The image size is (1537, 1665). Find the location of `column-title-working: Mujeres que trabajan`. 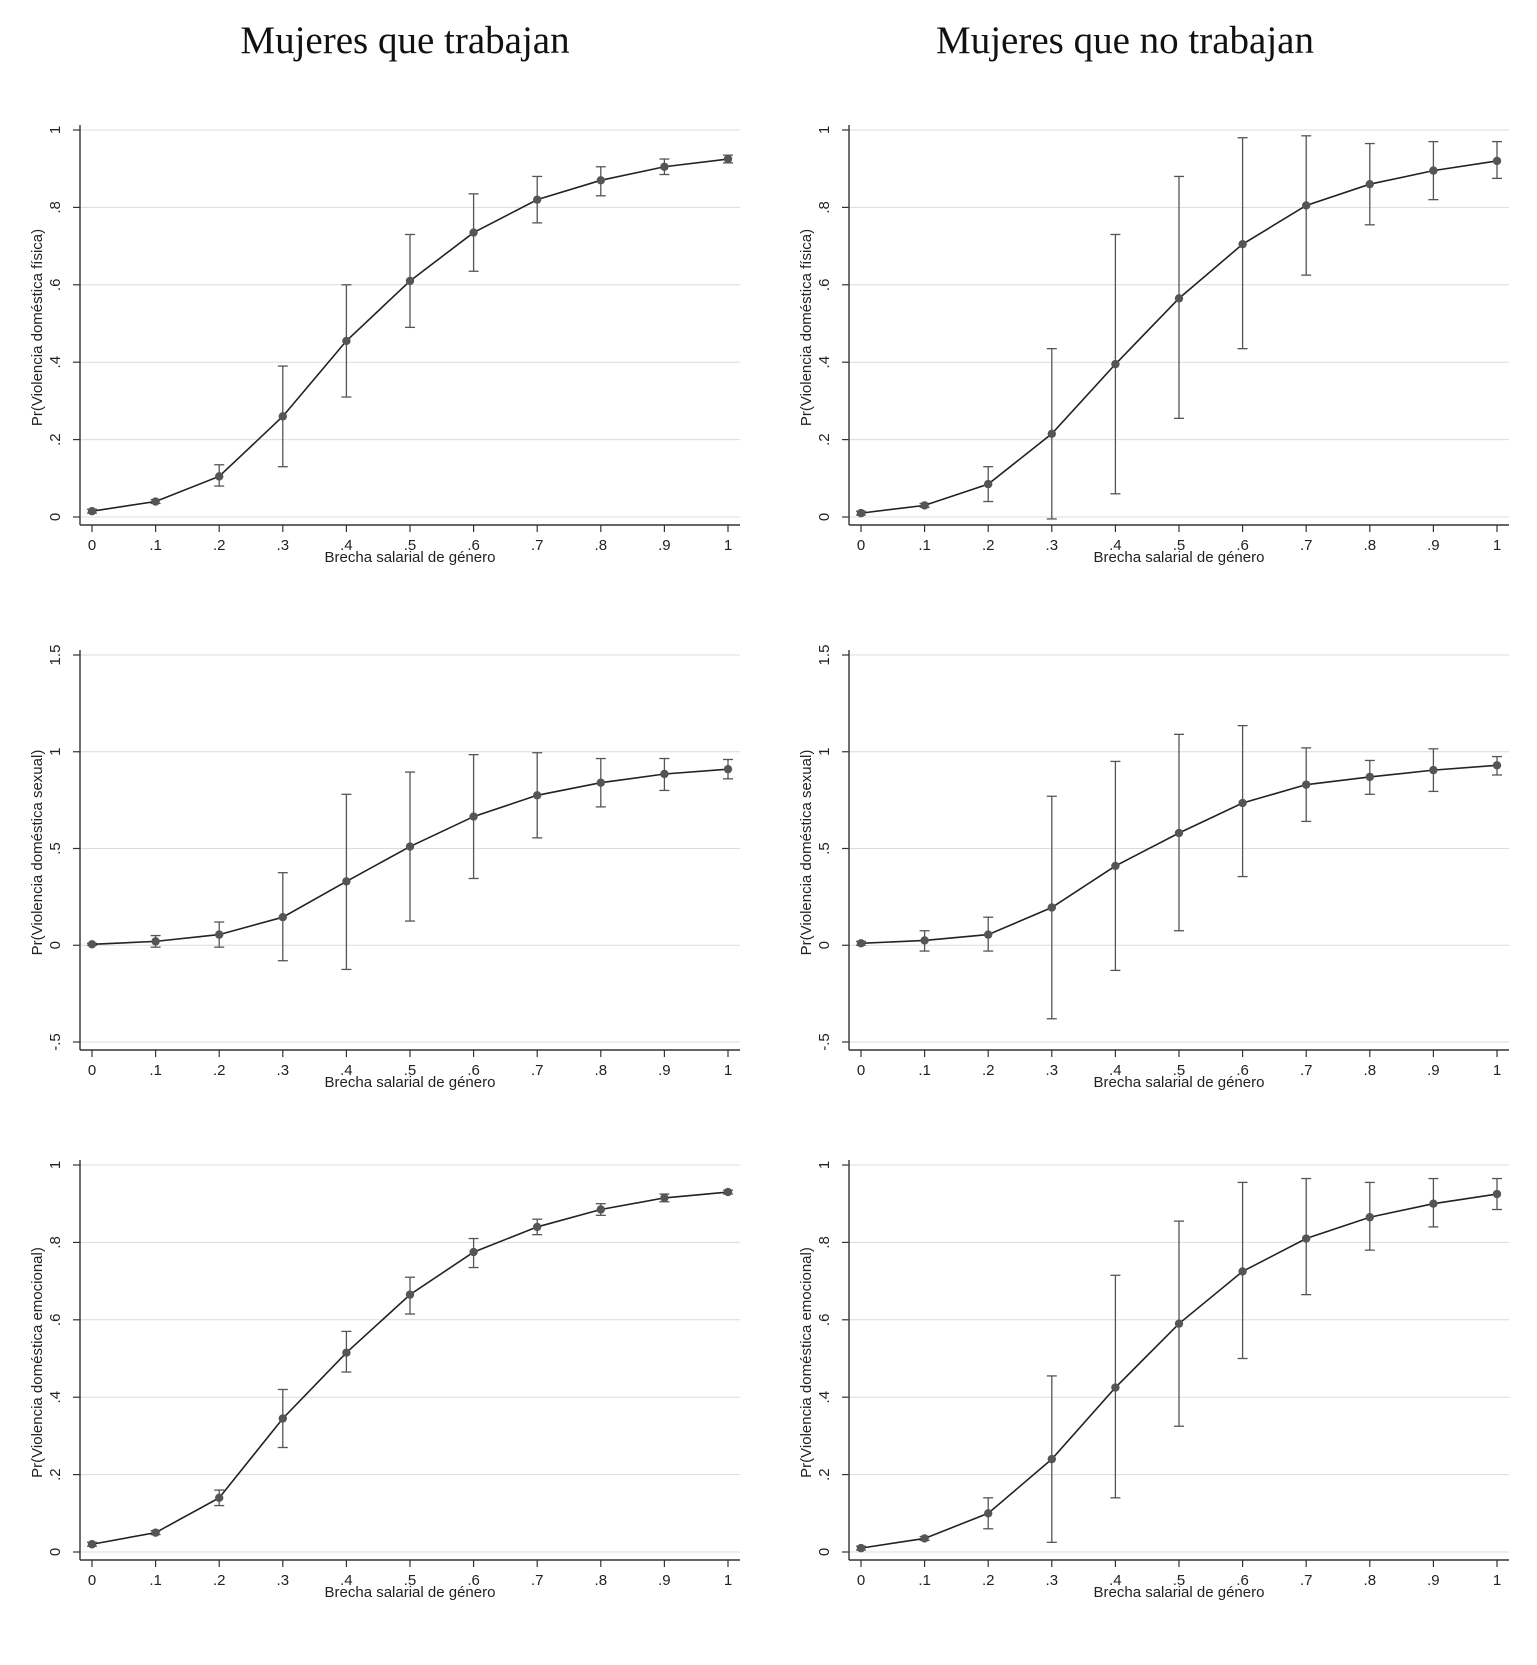

column-title-working: Mujeres que trabajan is located at coordinates (405, 40).